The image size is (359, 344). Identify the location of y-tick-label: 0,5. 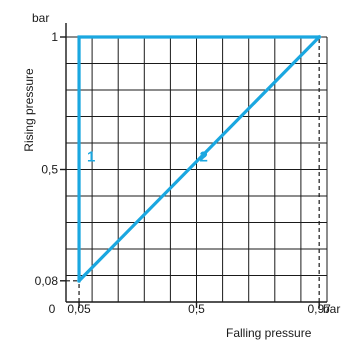
(49, 170).